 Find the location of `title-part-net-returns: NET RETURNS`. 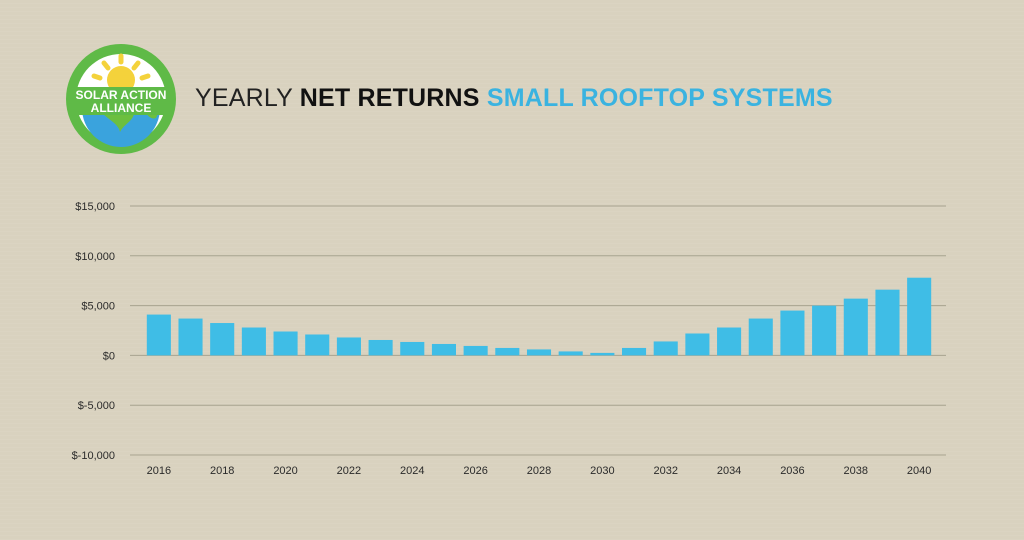

title-part-net-returns: NET RETURNS is located at coordinates (389, 98).